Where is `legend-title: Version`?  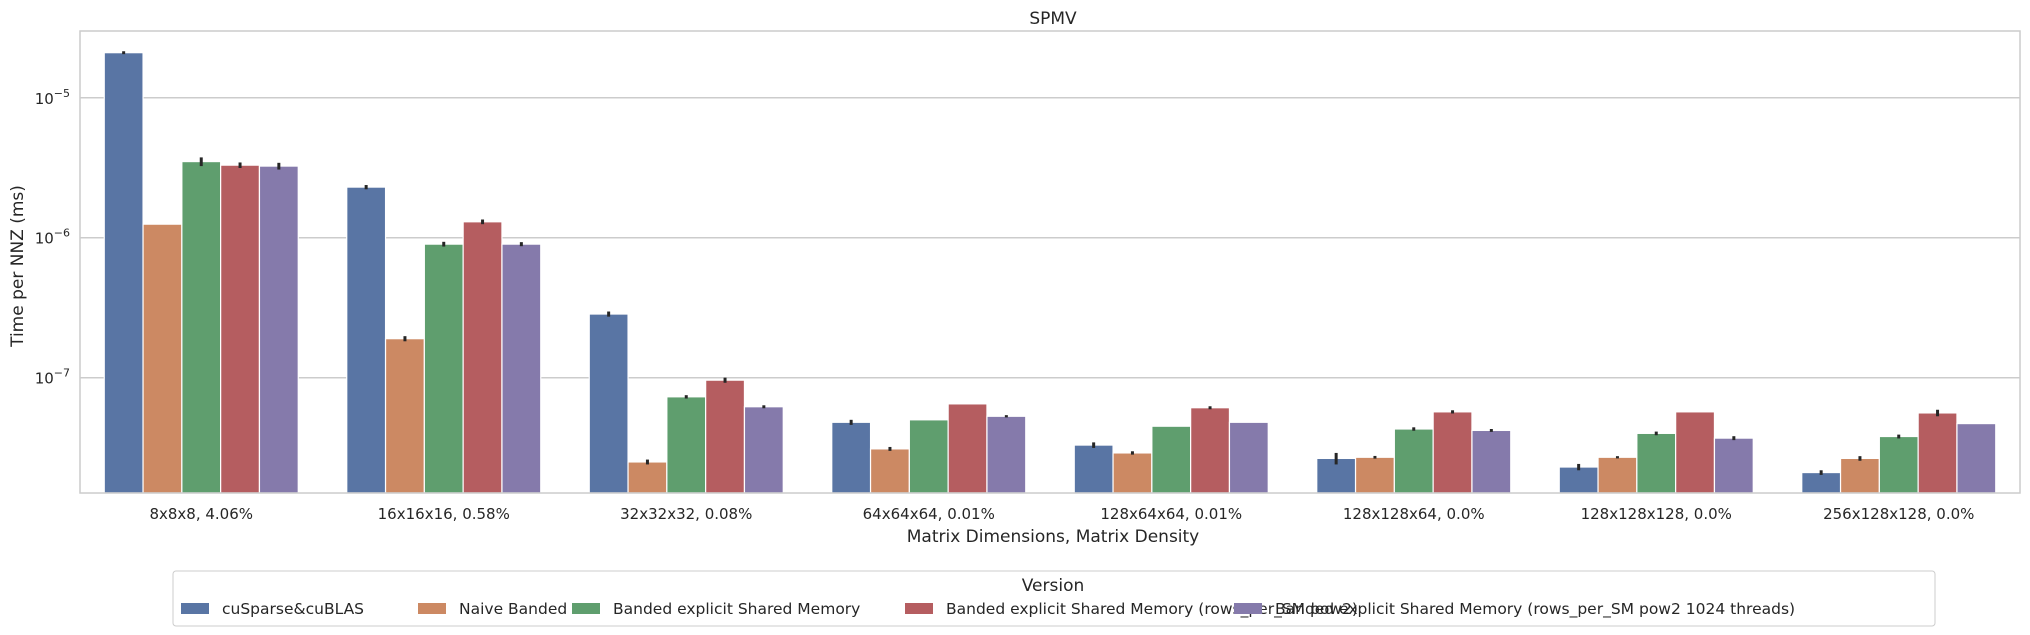
legend-title: Version is located at coordinates (1053, 586).